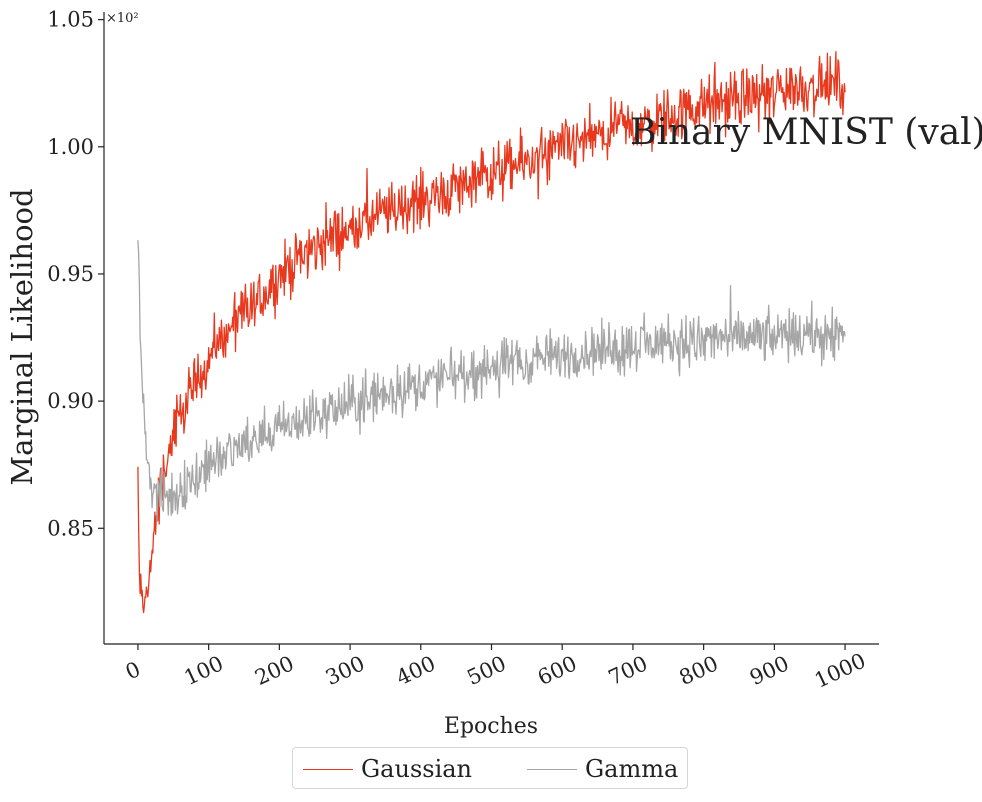  Describe the element at coordinates (552, 769) in the screenshot. I see `legend-swatch-gamma` at that location.